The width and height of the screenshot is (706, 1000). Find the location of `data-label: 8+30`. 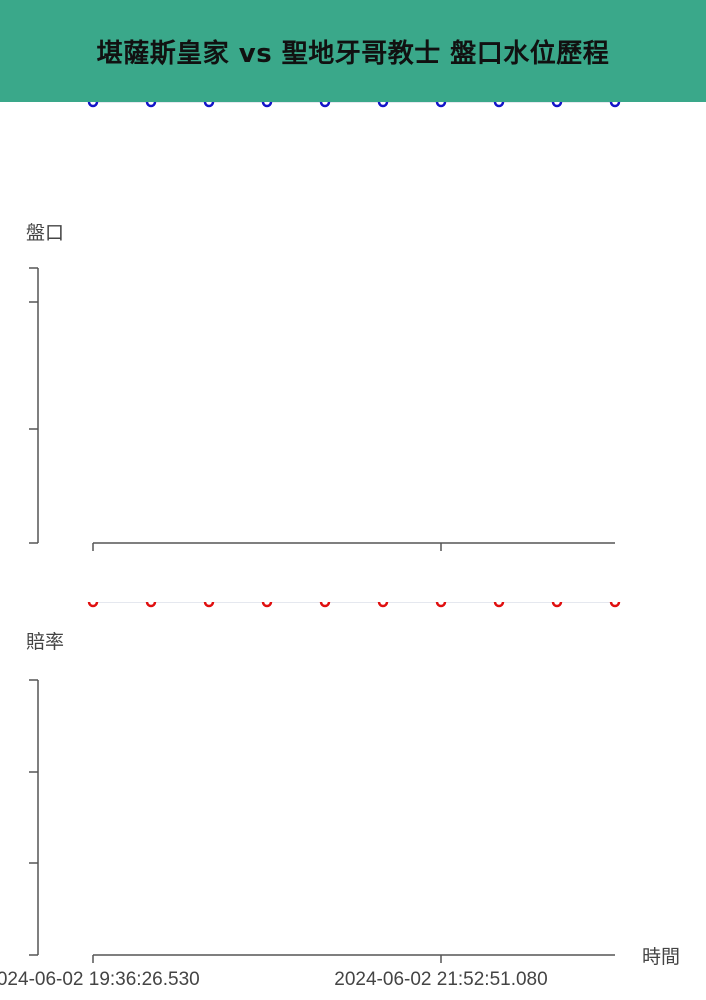

data-label: 8+30 is located at coordinates (441, 104).